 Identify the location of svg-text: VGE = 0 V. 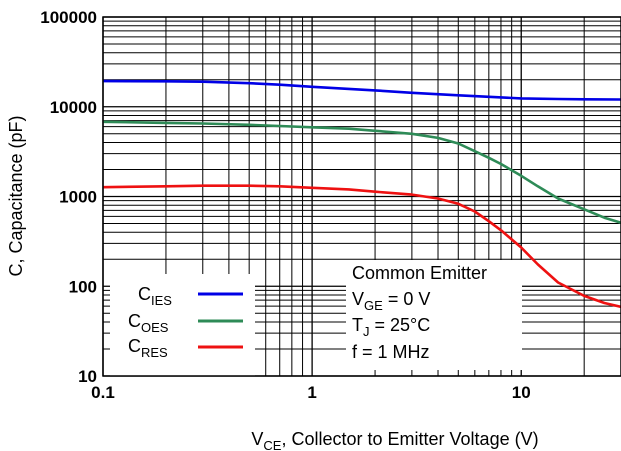
(391, 301).